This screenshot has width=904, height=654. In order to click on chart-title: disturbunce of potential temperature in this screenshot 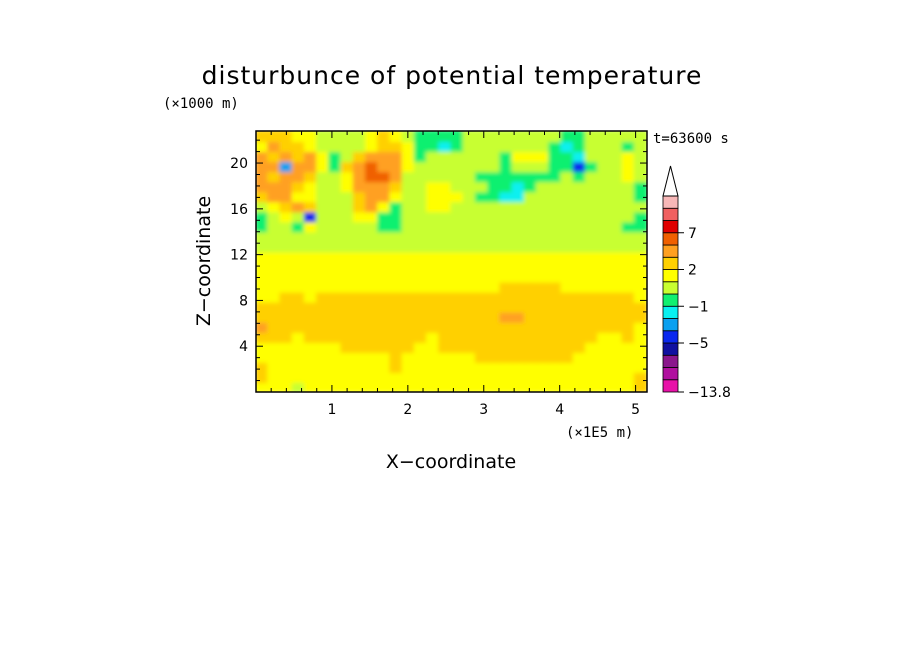, I will do `click(452, 75)`.